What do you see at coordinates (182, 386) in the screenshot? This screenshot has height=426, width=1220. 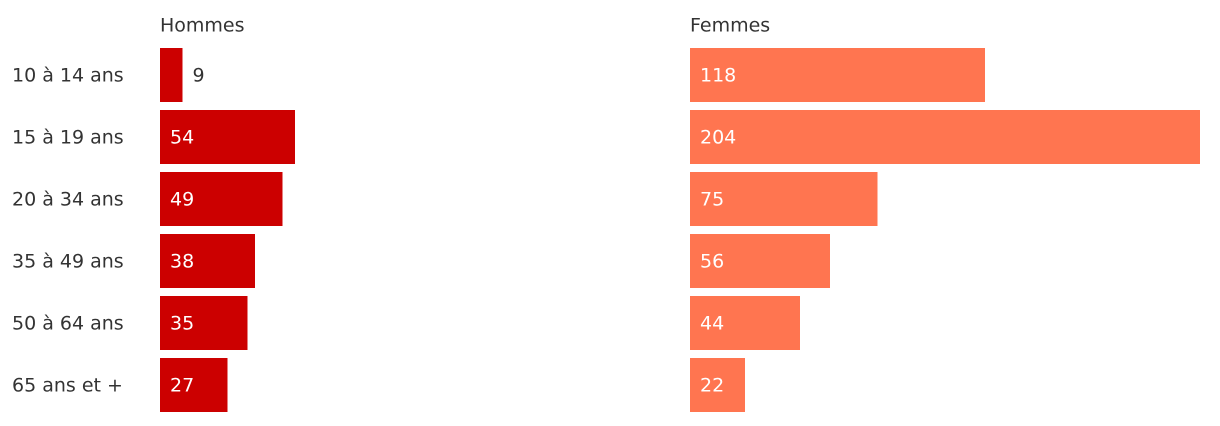 I see `value-label: 27` at bounding box center [182, 386].